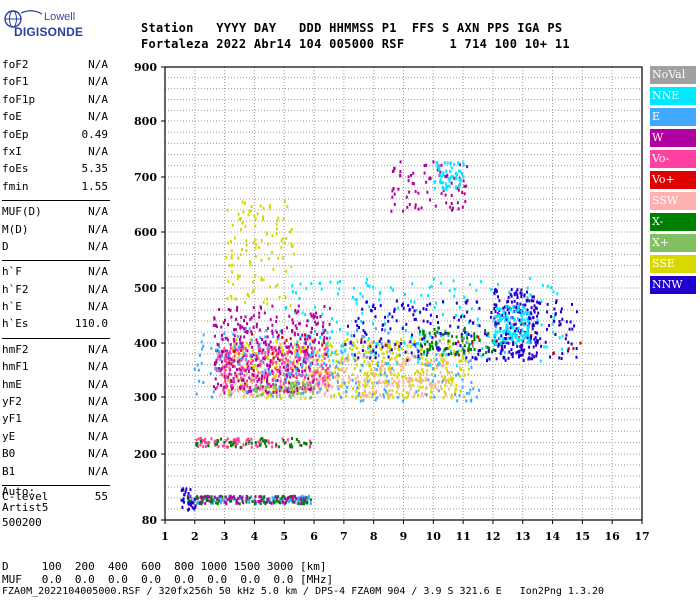 The height and width of the screenshot is (600, 700). What do you see at coordinates (613, 536) in the screenshot?
I see `x-tick-label: 16` at bounding box center [613, 536].